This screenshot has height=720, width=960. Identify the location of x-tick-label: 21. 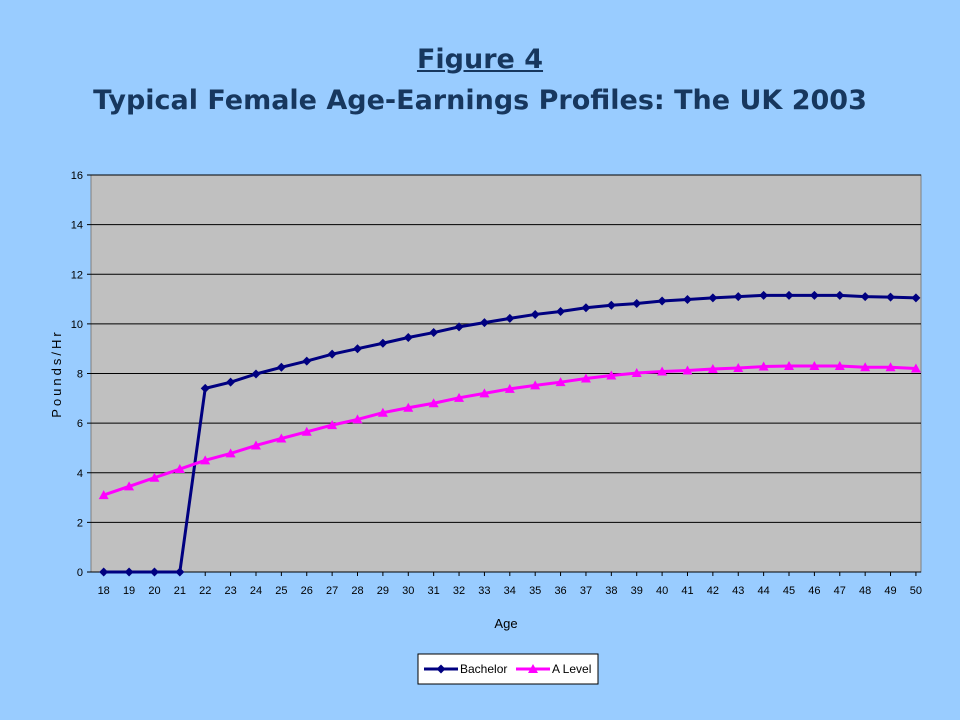
(180, 591).